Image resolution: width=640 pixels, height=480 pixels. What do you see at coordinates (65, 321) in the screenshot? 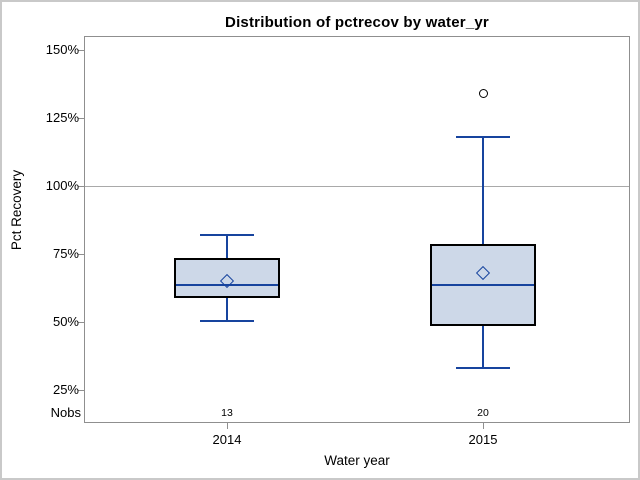
I see `y-tick-label: 50%` at bounding box center [65, 321].